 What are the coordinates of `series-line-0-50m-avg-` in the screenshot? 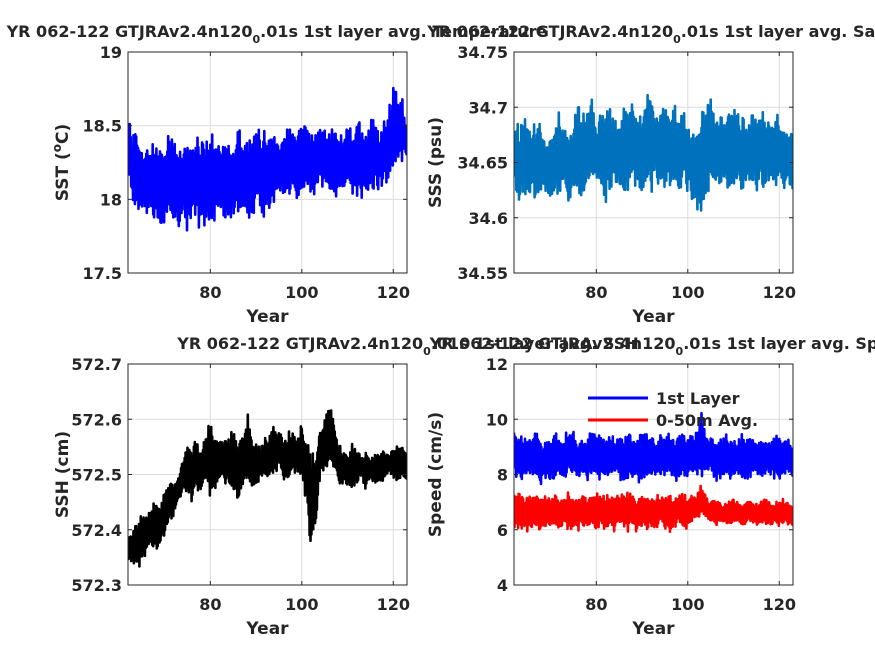 It's located at (653, 509).